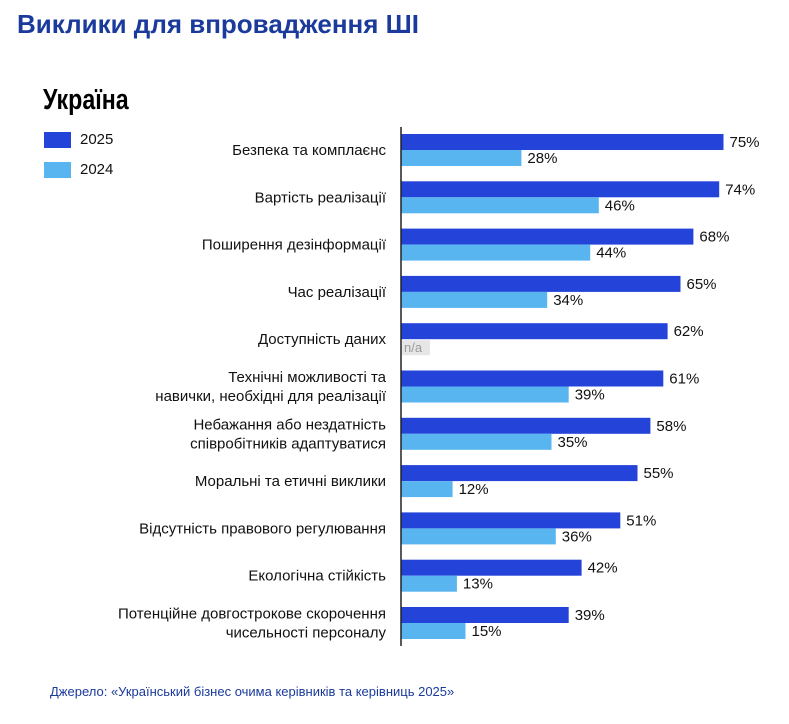  Describe the element at coordinates (702, 284) in the screenshot. I see `value-label-2025: 65%` at that location.